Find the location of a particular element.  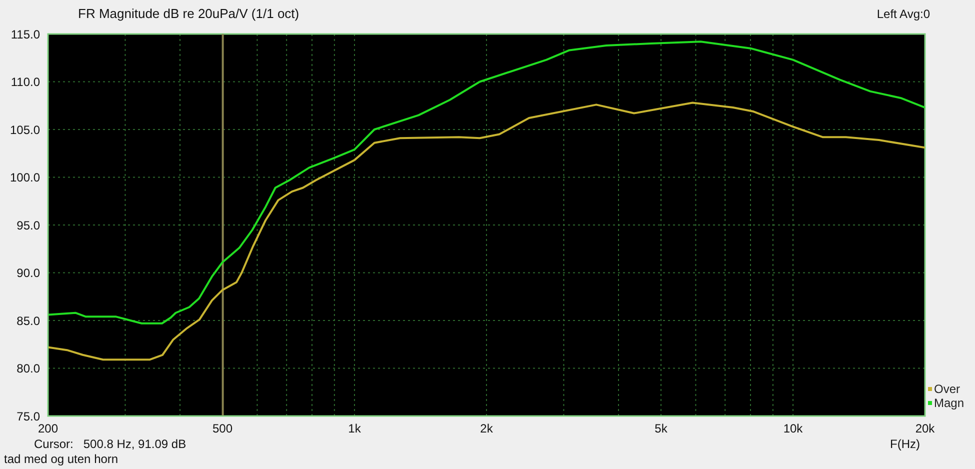

y-tick-label: 75.0 is located at coordinates (28, 416).